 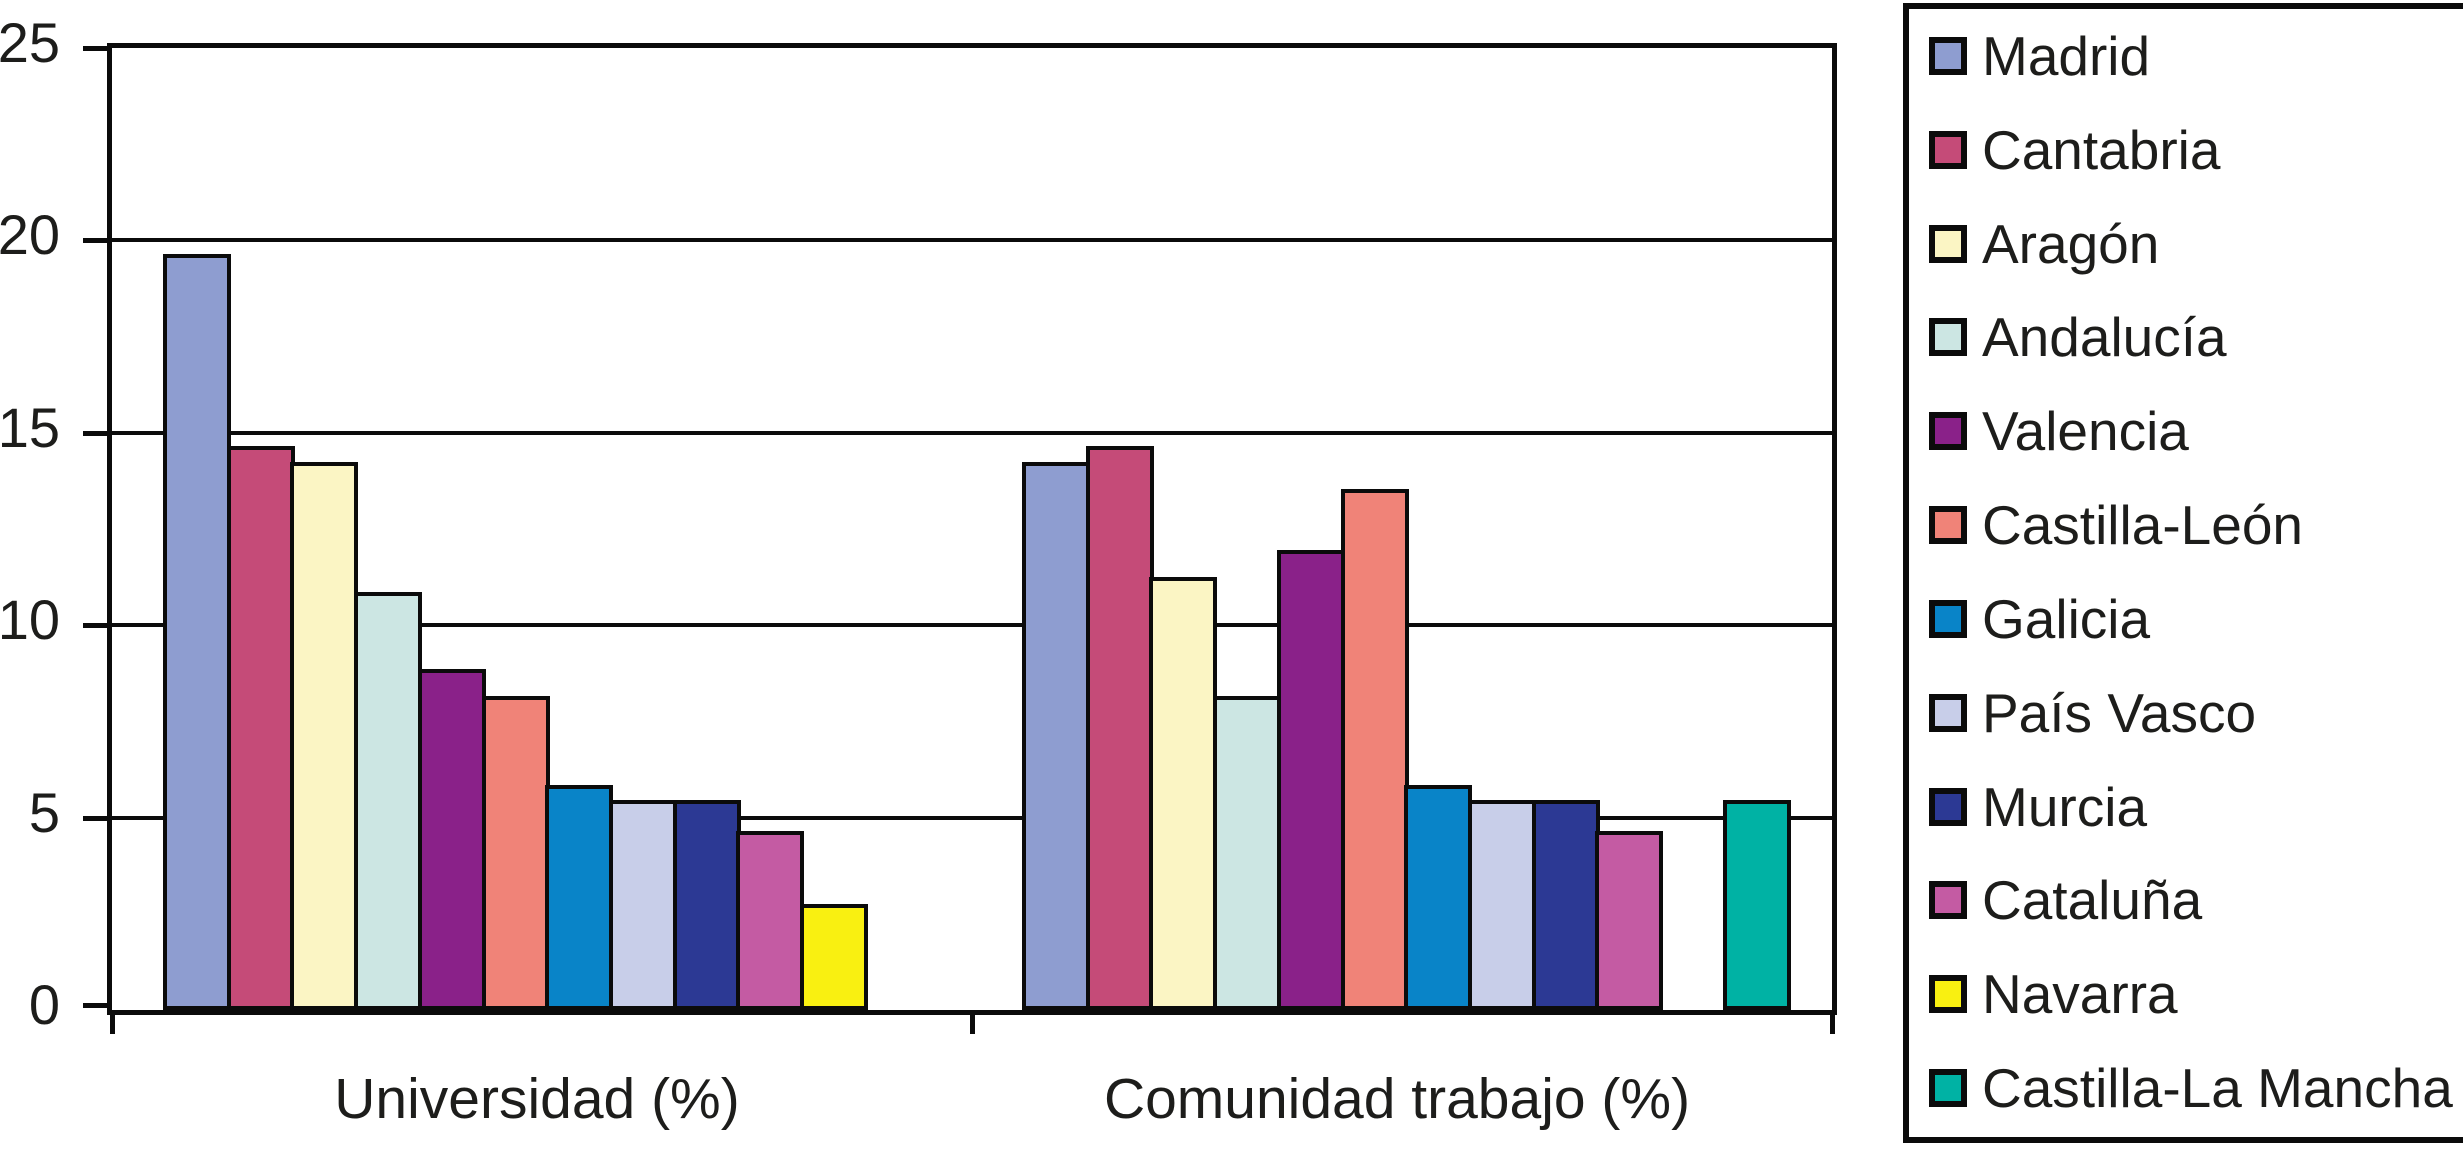 I want to click on bar-castilla-la-mancha-comunidad-trabajo-, so click(x=1756, y=905).